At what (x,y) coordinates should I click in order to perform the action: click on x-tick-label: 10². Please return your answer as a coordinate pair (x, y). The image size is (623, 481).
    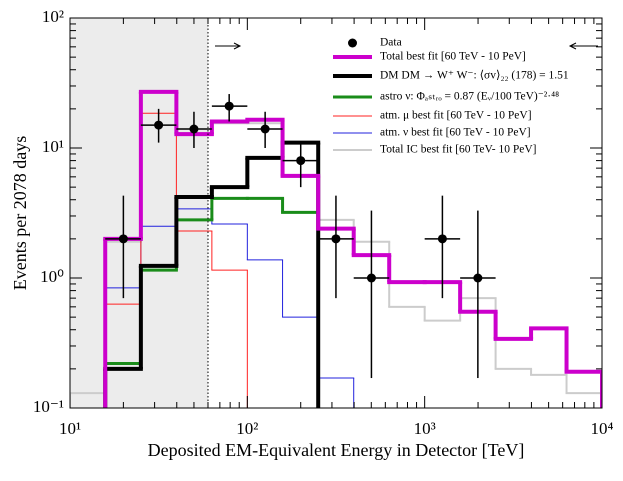
    Looking at the image, I should click on (247, 428).